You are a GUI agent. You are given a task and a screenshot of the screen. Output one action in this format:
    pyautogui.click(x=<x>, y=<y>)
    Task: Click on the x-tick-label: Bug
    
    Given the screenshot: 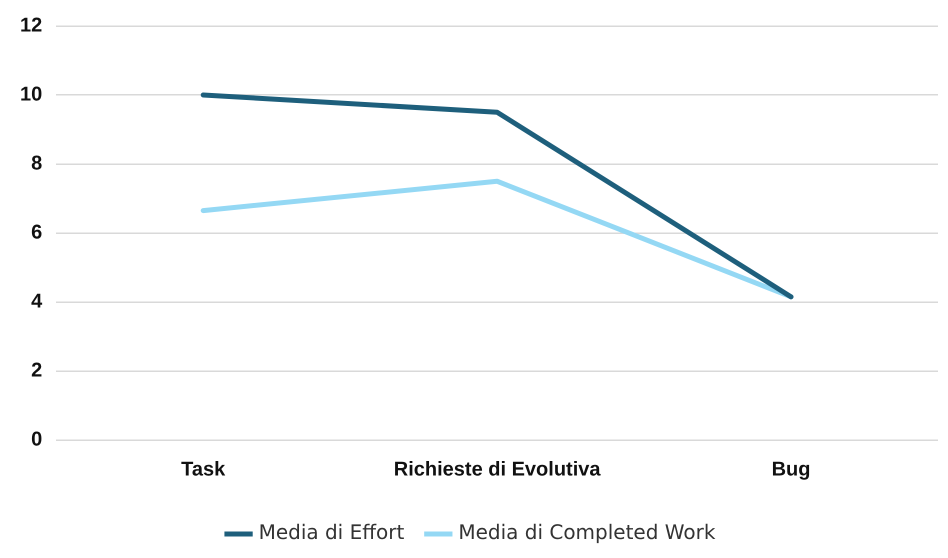 What is the action you would take?
    pyautogui.click(x=791, y=469)
    